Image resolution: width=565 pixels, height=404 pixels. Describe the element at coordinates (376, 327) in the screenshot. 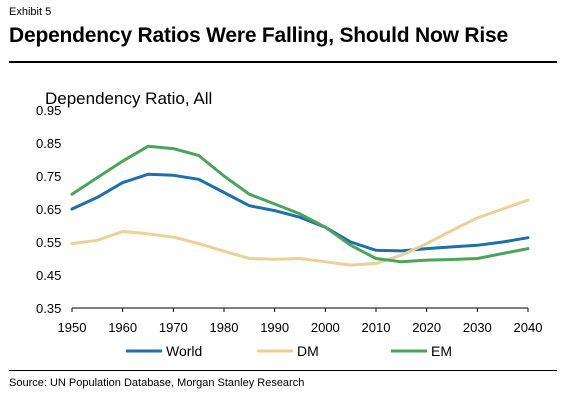

I see `x-tick-label: 2010` at that location.